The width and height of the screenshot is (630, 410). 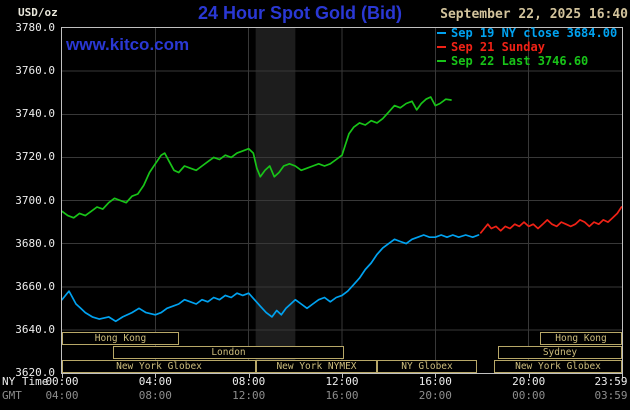 I want to click on x-tick-label-gmt: 03:59, so click(x=611, y=395).